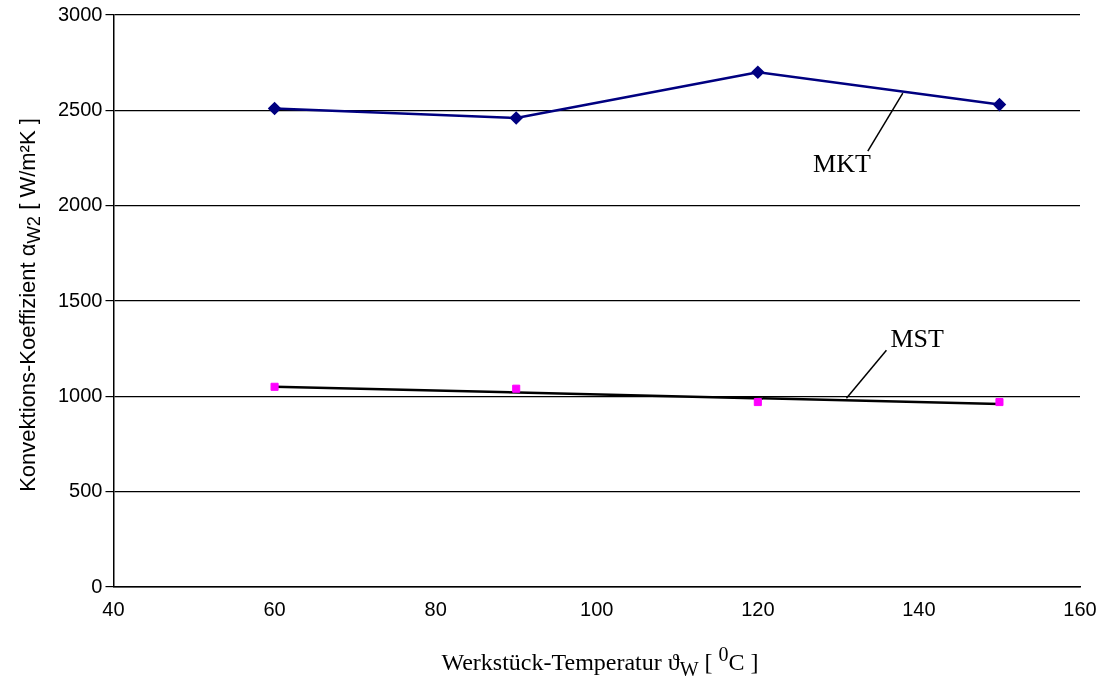 The image size is (1111, 697). What do you see at coordinates (97, 585) in the screenshot?
I see `y-tick-label: 0` at bounding box center [97, 585].